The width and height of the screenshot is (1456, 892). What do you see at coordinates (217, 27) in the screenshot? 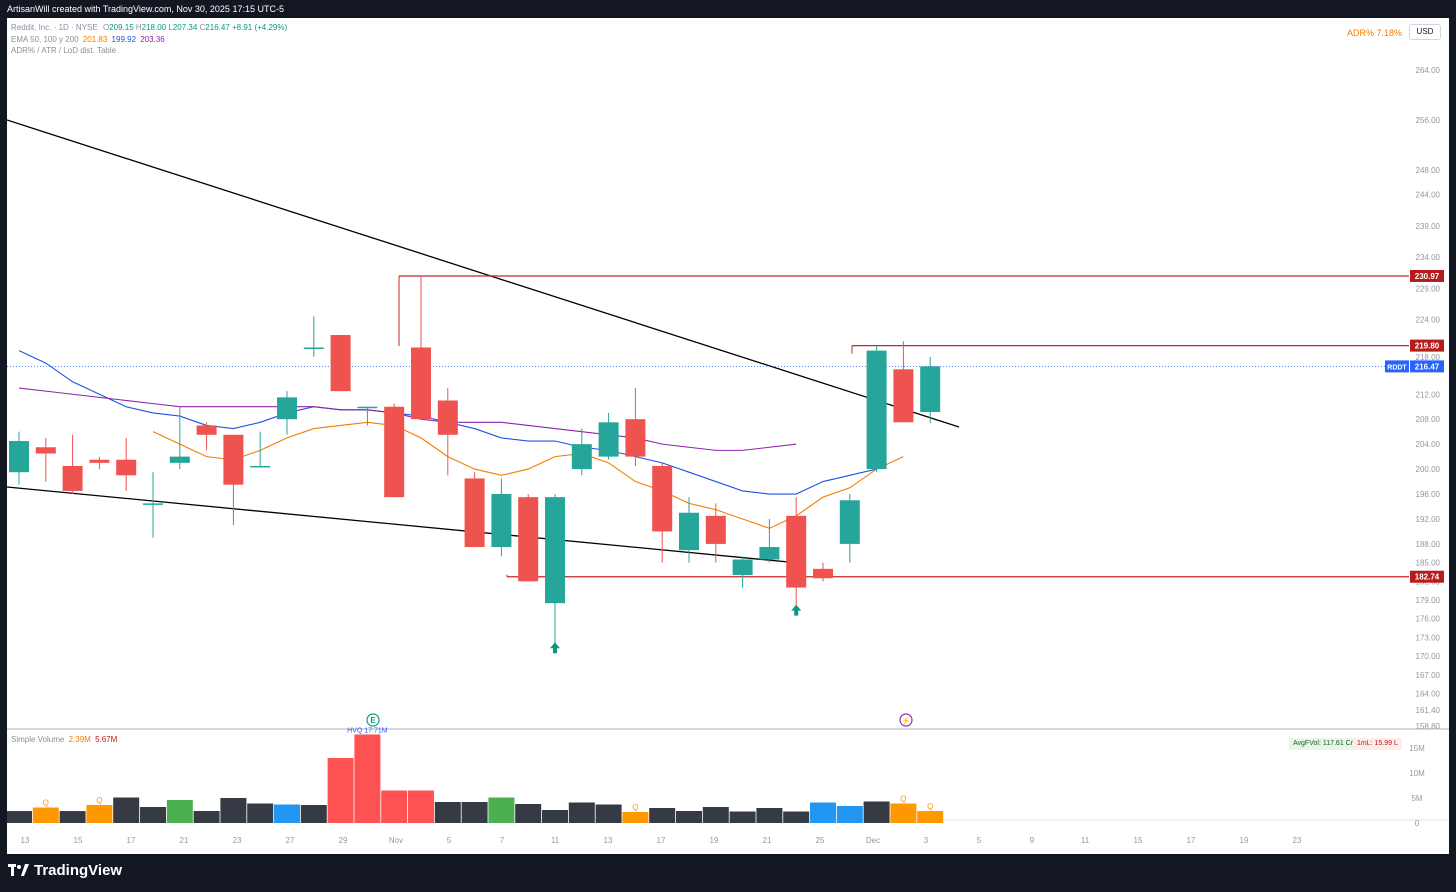
I see `legend-c: 216.47` at bounding box center [217, 27].